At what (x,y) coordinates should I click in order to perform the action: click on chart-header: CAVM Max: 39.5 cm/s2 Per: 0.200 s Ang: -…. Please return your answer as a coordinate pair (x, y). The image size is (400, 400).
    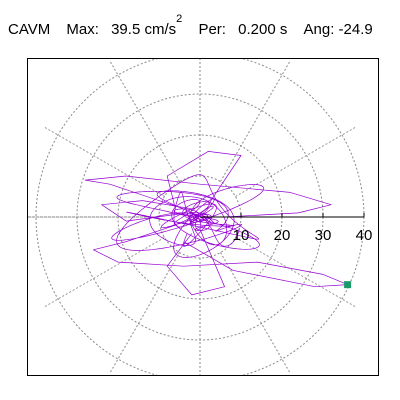
    Looking at the image, I should click on (190, 25).